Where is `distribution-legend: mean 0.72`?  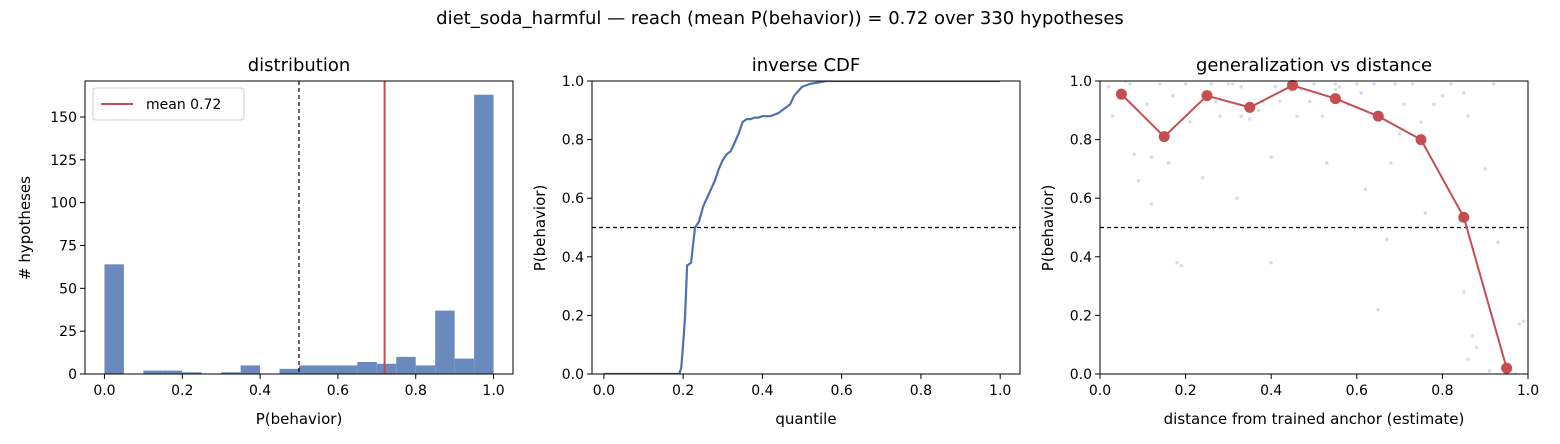 distribution-legend: mean 0.72 is located at coordinates (168, 104).